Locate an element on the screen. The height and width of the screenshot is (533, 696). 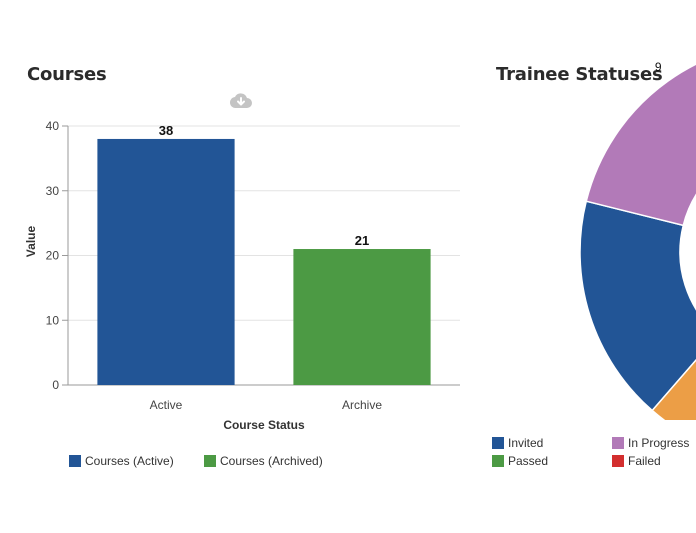
data-label-active: 38 is located at coordinates (166, 130).